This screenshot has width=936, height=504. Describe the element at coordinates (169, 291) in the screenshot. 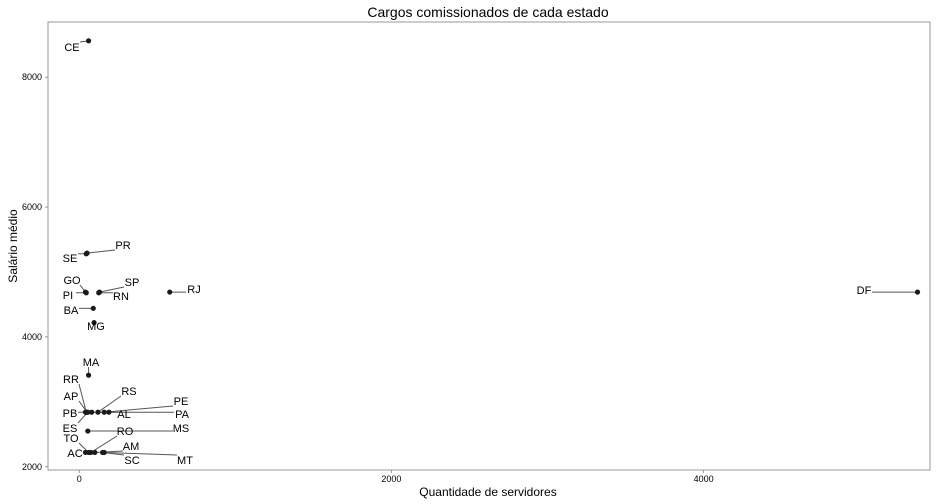

I see `data-point-rj` at that location.